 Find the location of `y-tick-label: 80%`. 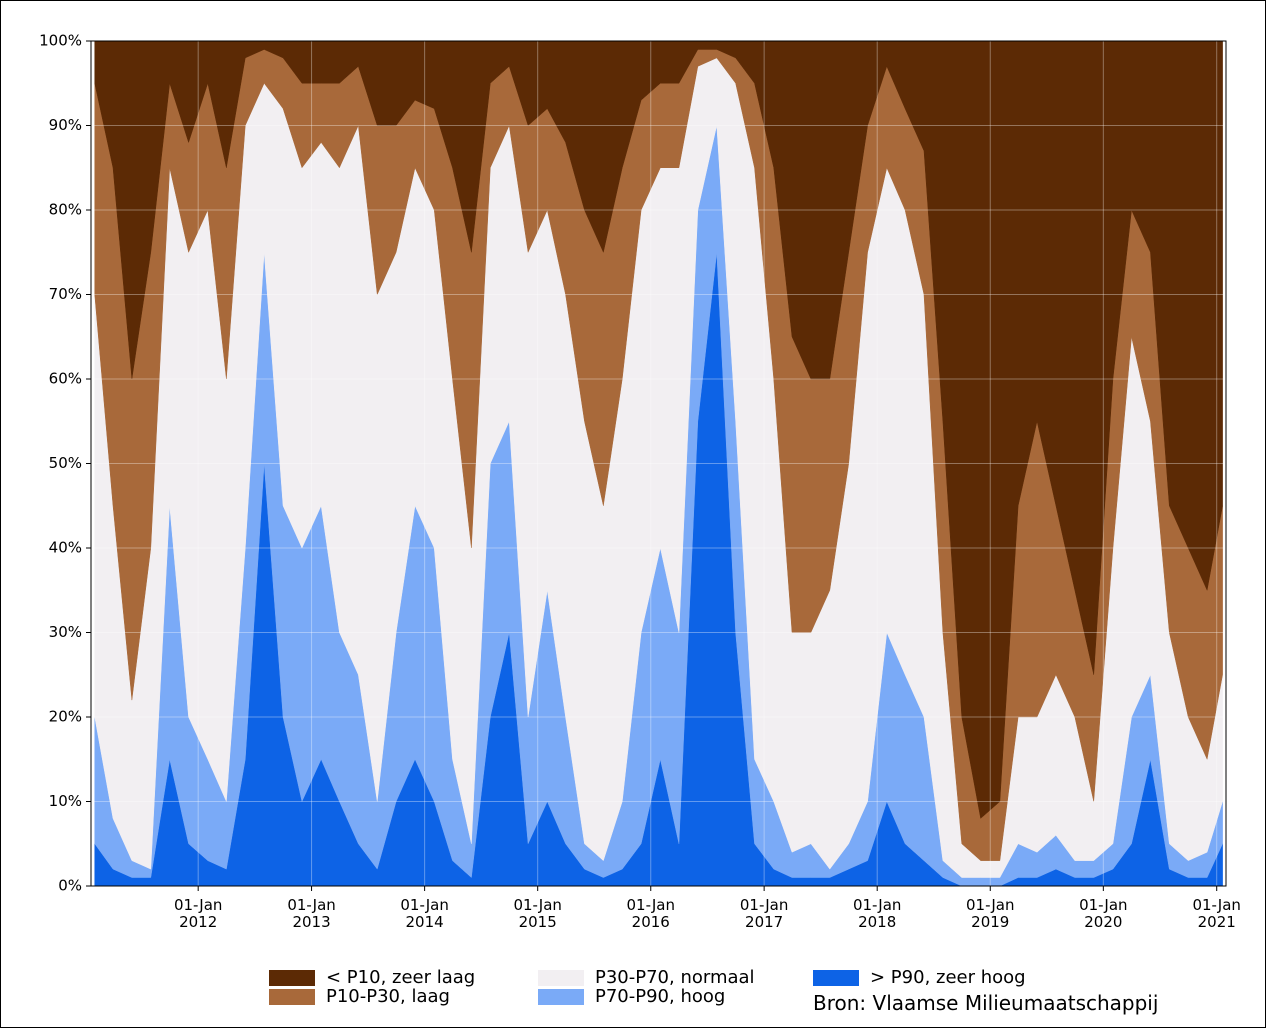

y-tick-label: 80% is located at coordinates (65, 210).